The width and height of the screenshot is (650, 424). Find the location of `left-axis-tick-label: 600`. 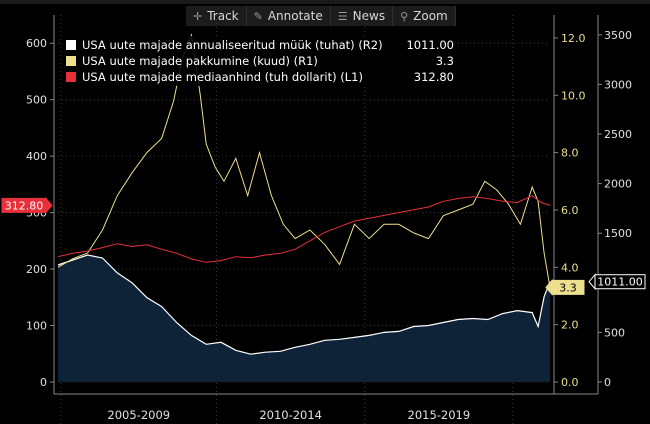

left-axis-tick-label: 600 is located at coordinates (36, 43).